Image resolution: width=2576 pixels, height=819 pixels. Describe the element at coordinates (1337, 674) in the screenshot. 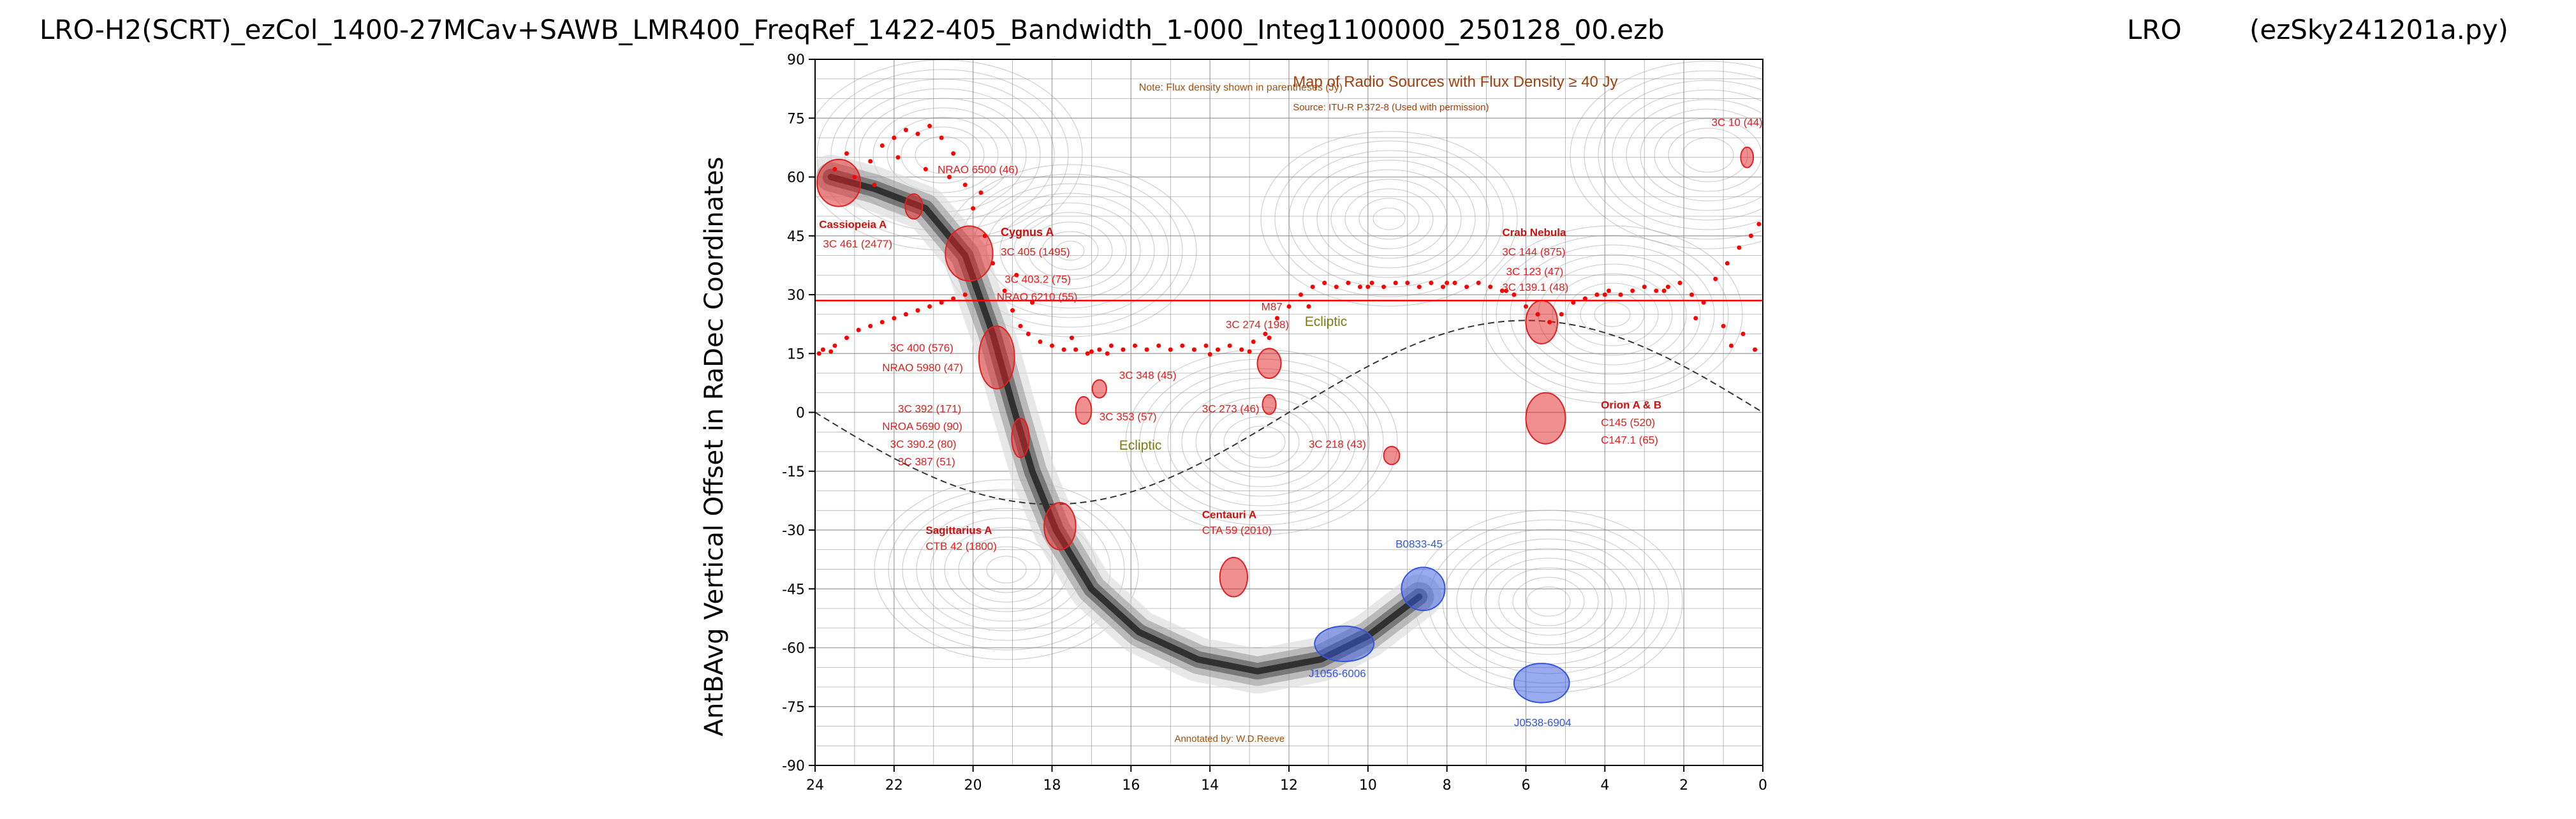

I see `map-annotation: J1056-6006` at that location.